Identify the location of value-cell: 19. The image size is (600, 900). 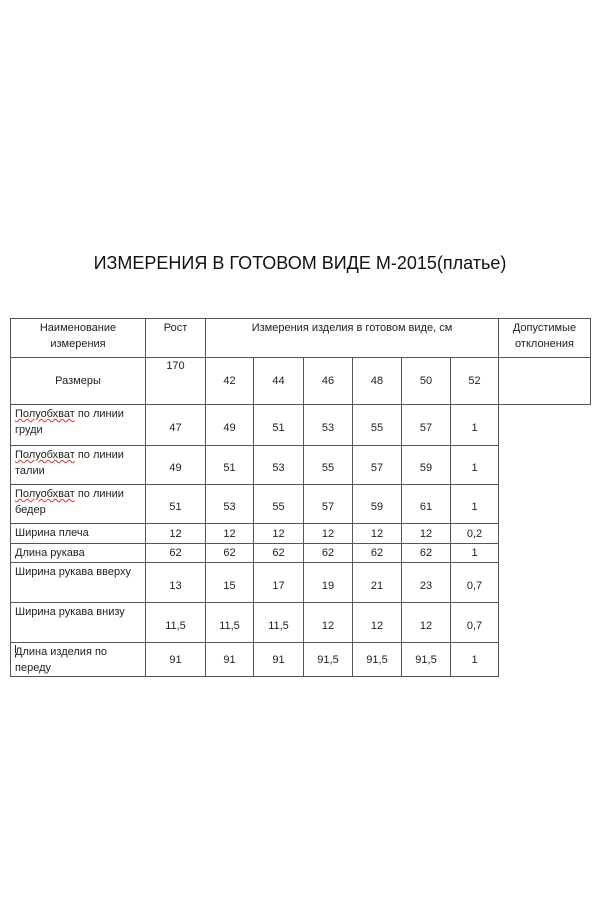
(328, 582).